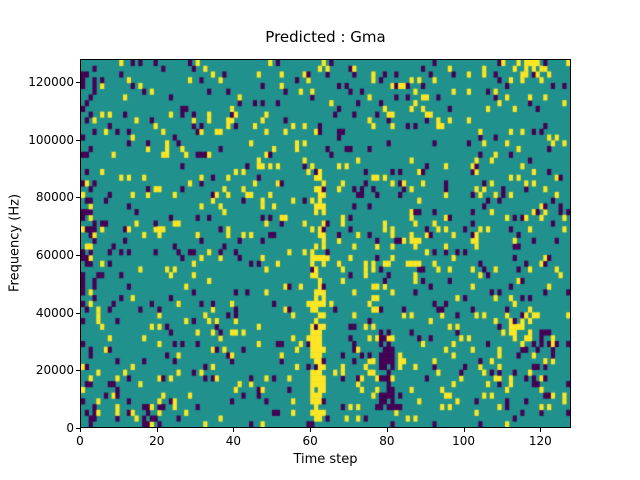 The image size is (640, 480). Describe the element at coordinates (157, 441) in the screenshot. I see `x-tick-label: 20` at that location.